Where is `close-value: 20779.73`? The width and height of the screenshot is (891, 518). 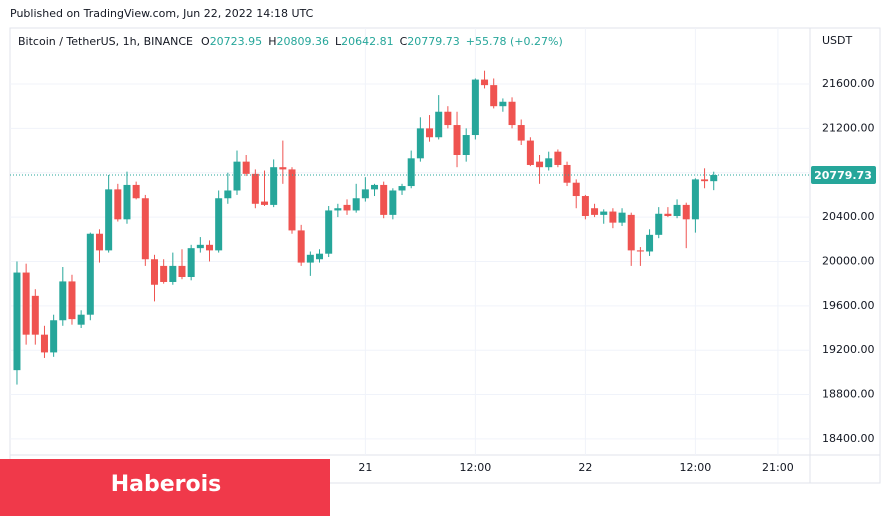
close-value: 20779.73 is located at coordinates (433, 41).